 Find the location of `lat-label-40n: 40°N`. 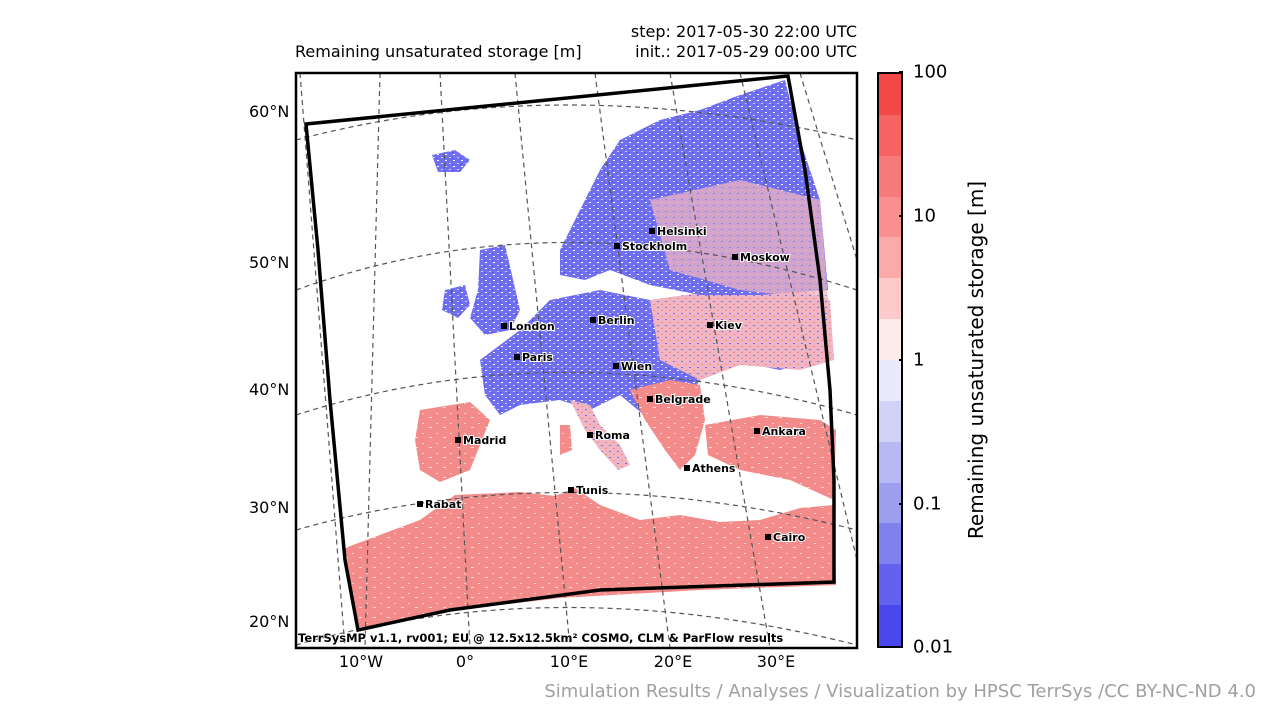

lat-label-40n: 40°N is located at coordinates (269, 389).